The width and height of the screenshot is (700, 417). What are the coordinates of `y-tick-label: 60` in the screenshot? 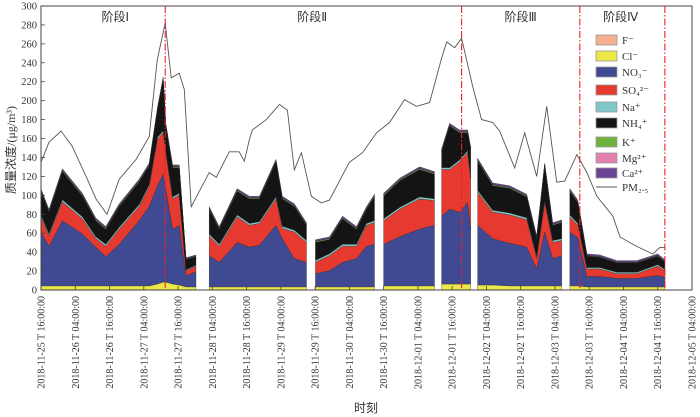 It's located at (32, 234).